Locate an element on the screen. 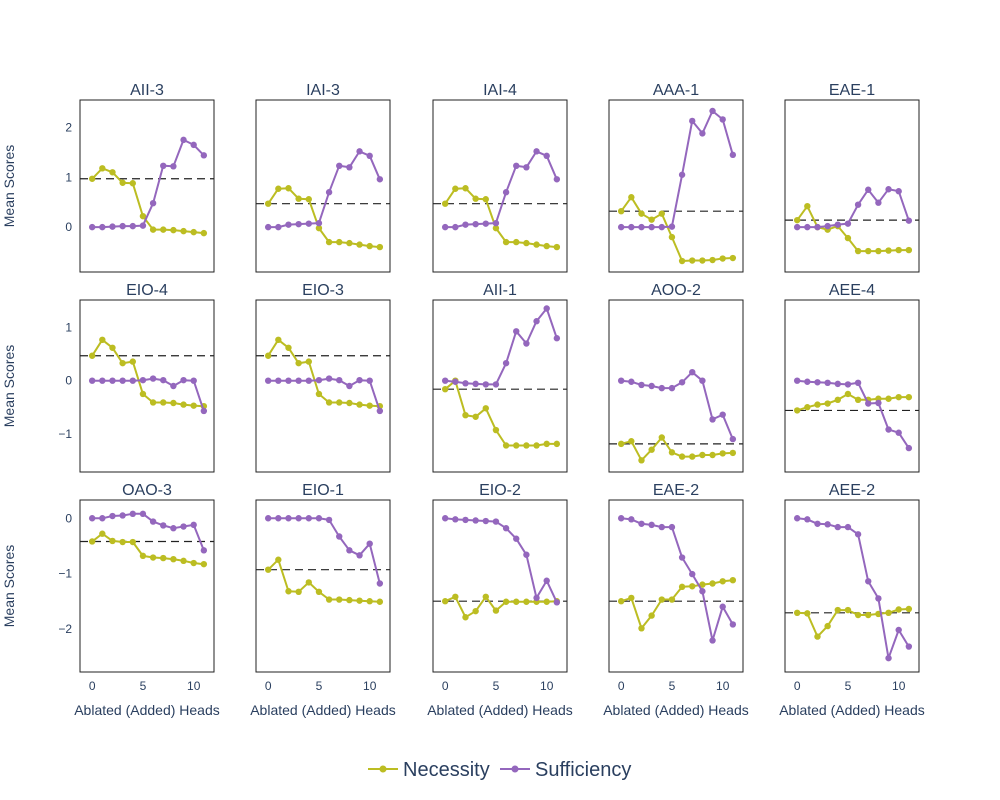 This screenshot has height=800, width=1000. panel-aee-4: AEE-4 is located at coordinates (852, 377).